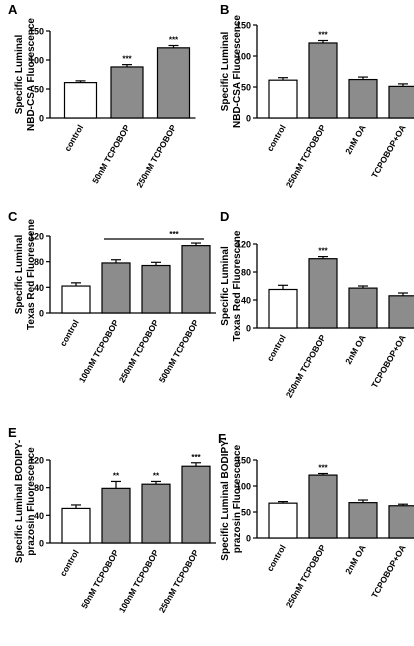 The image size is (414, 646). Describe the element at coordinates (39, 262) in the screenshot. I see `y-tick-label-c-80: 80` at that location.